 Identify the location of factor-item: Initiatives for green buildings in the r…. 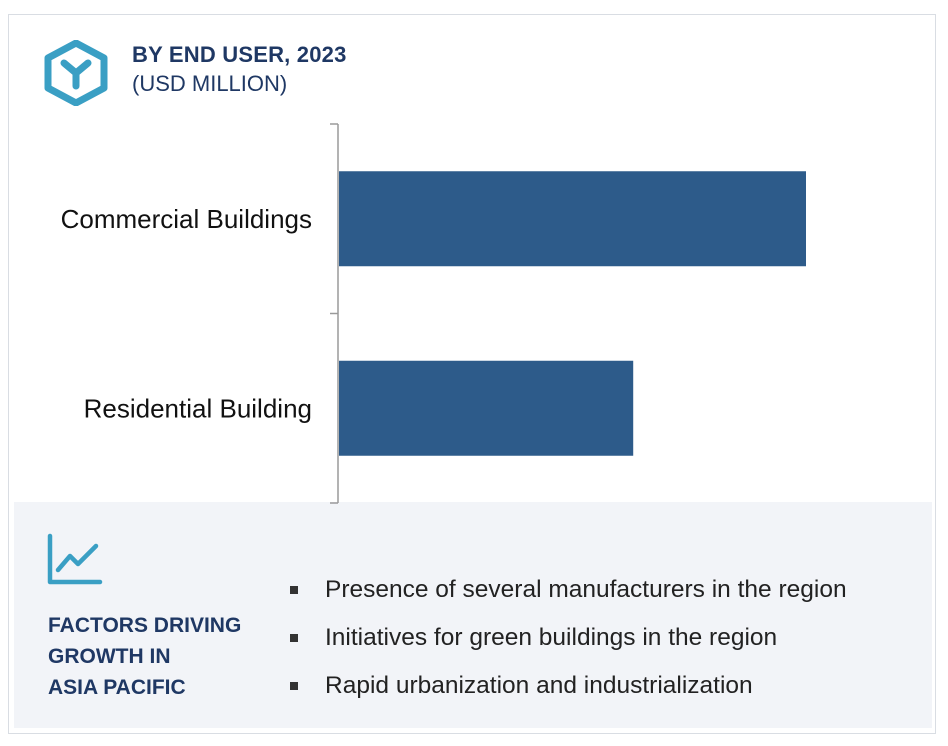
(568, 638).